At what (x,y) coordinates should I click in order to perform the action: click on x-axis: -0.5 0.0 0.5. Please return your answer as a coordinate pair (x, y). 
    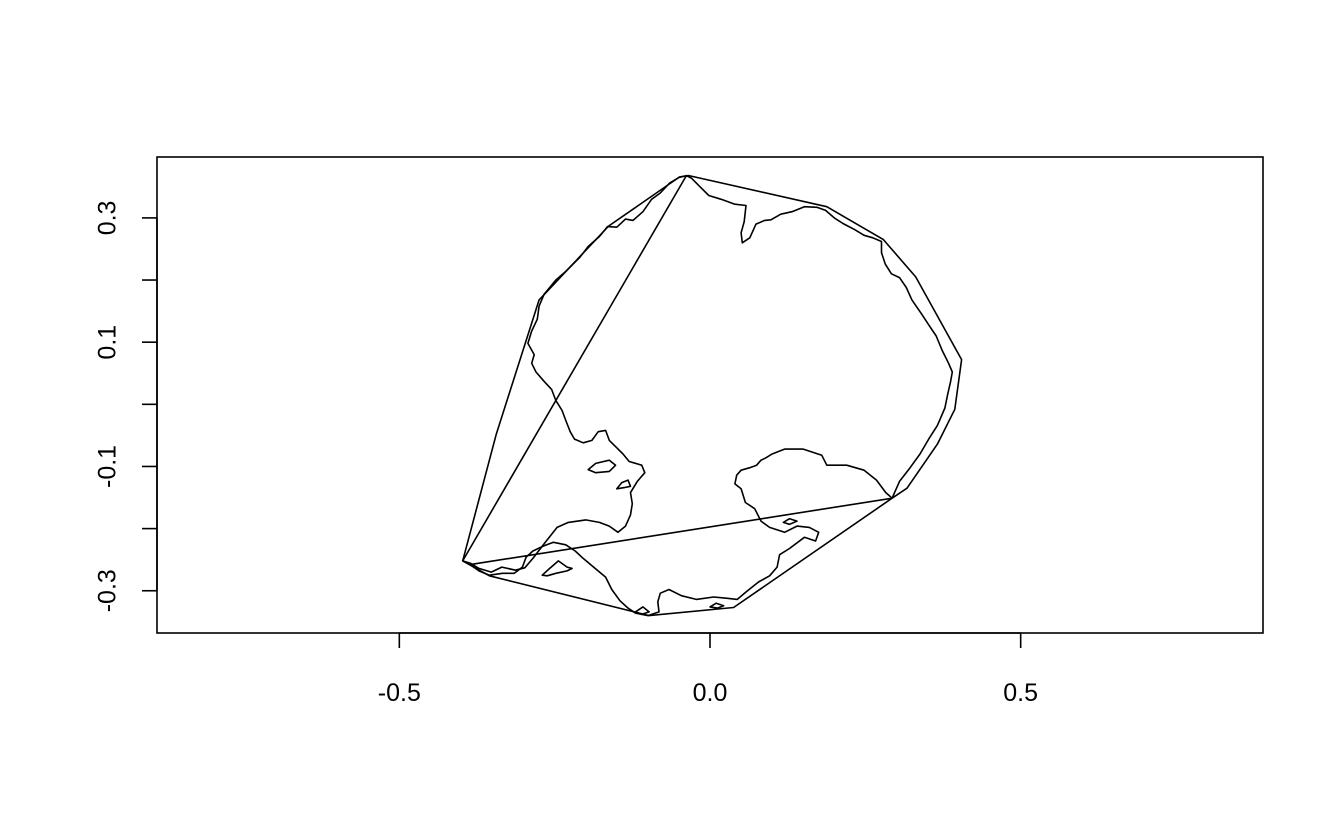
    Looking at the image, I should click on (708, 669).